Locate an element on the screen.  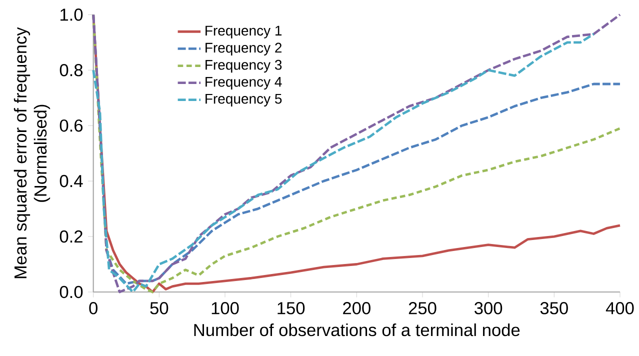
y-tick-label: 0.0 is located at coordinates (71, 292).